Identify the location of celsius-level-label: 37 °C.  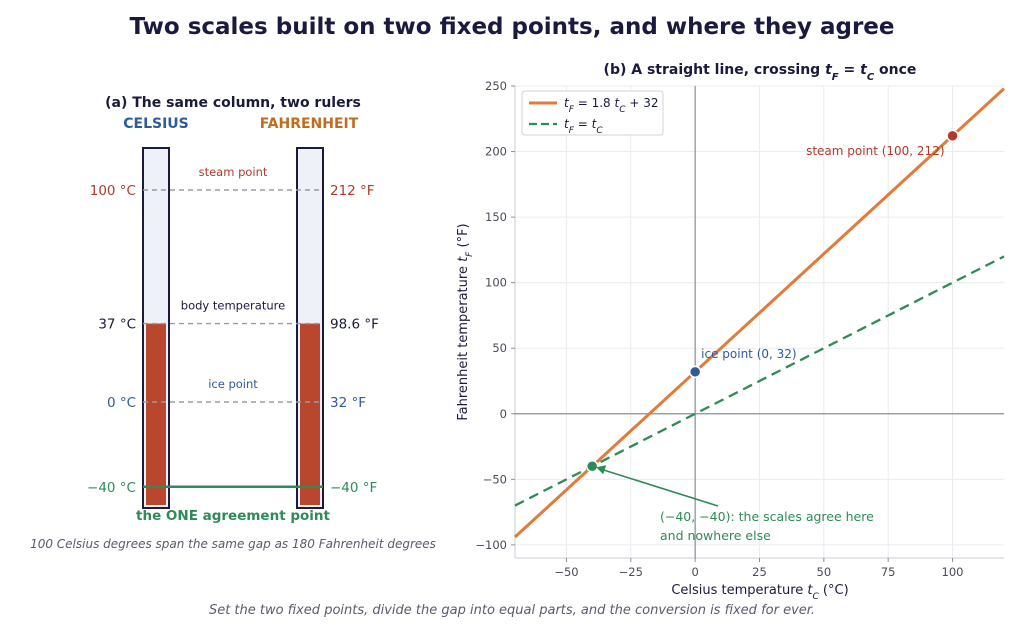
(117, 325).